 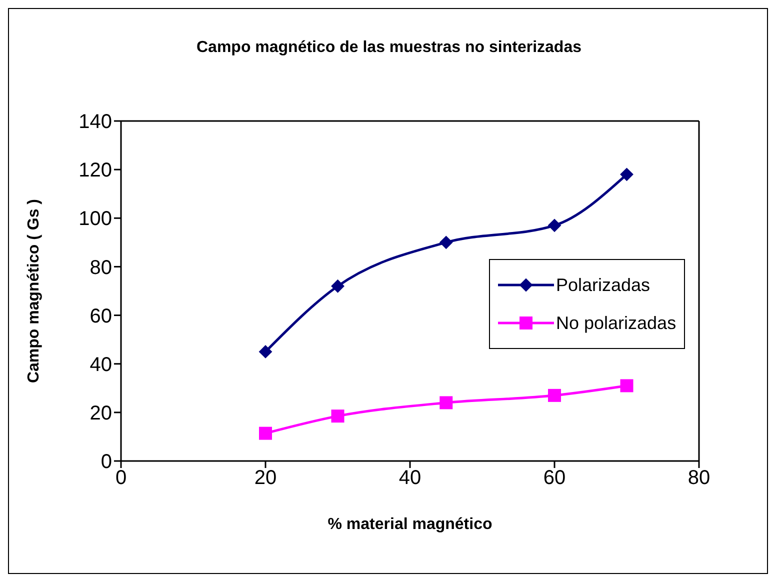 I want to click on y-tick-label: 100, so click(x=95, y=219).